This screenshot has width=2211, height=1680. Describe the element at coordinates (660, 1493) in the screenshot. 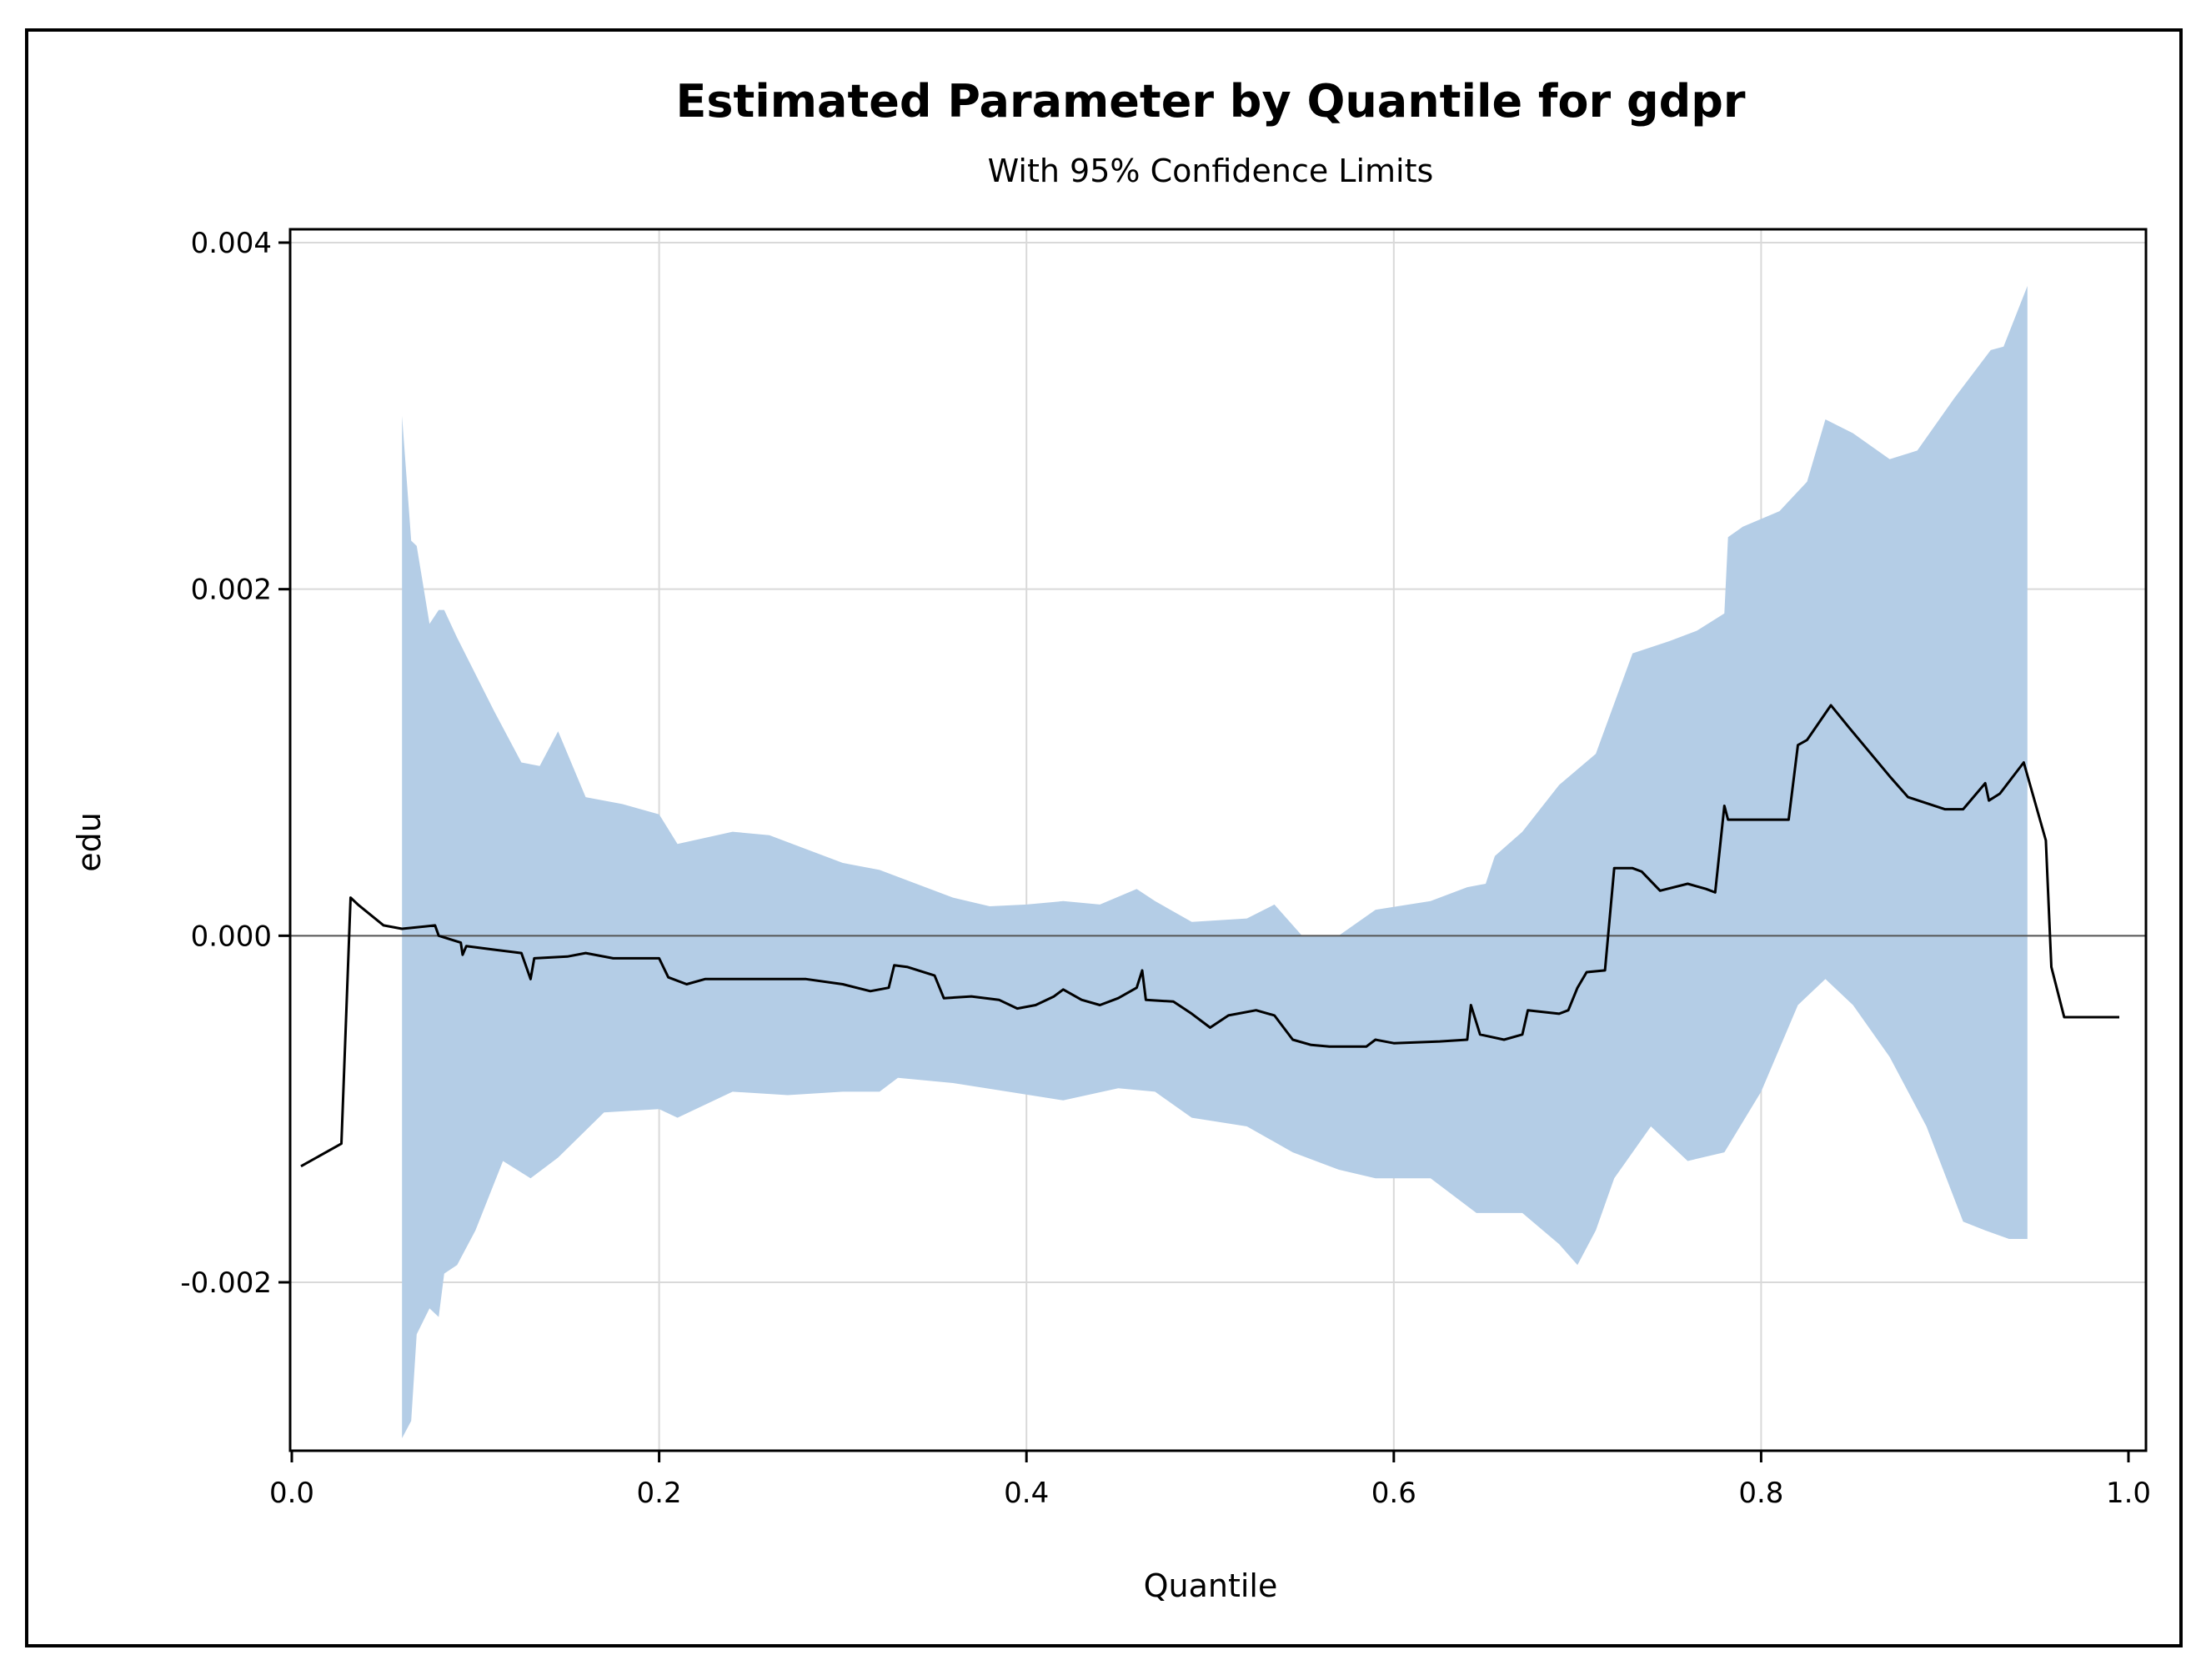

I see `x-tick-label: 0.2` at that location.